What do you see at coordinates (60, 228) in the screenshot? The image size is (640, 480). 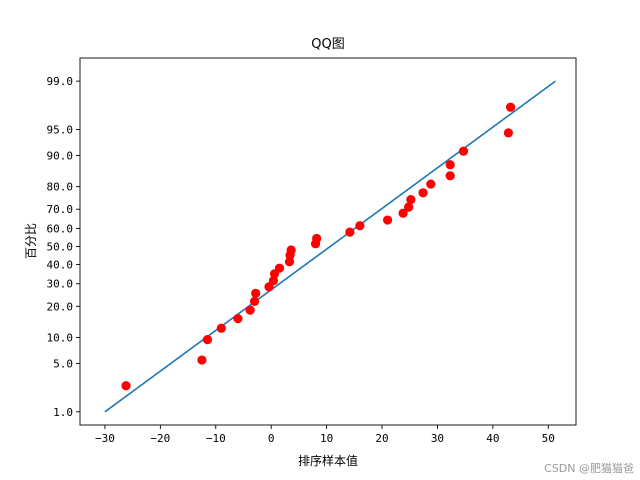 I see `y-tick-label: 60.0` at bounding box center [60, 228].